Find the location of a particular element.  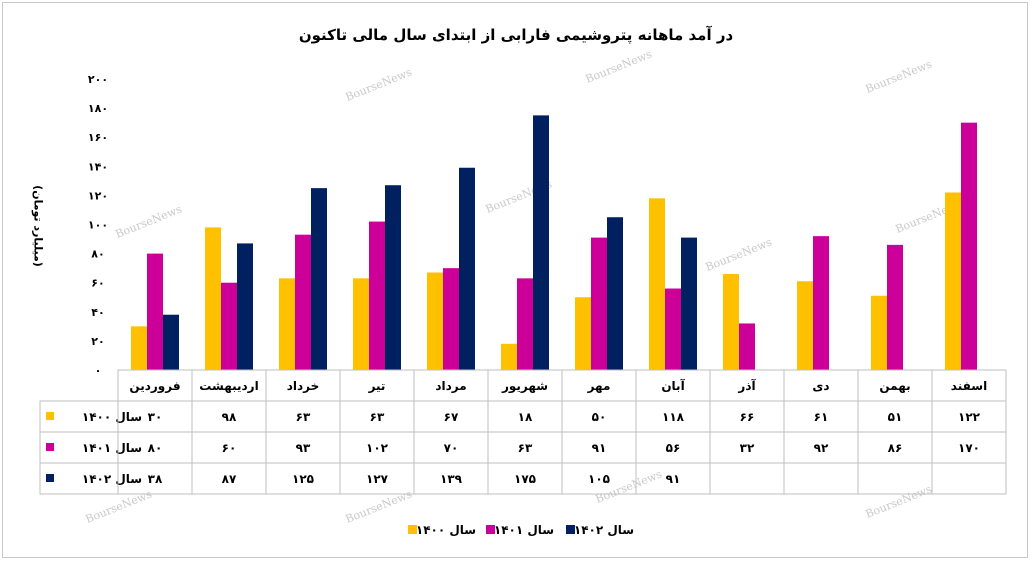

data-label: ۸۷ is located at coordinates (229, 479).